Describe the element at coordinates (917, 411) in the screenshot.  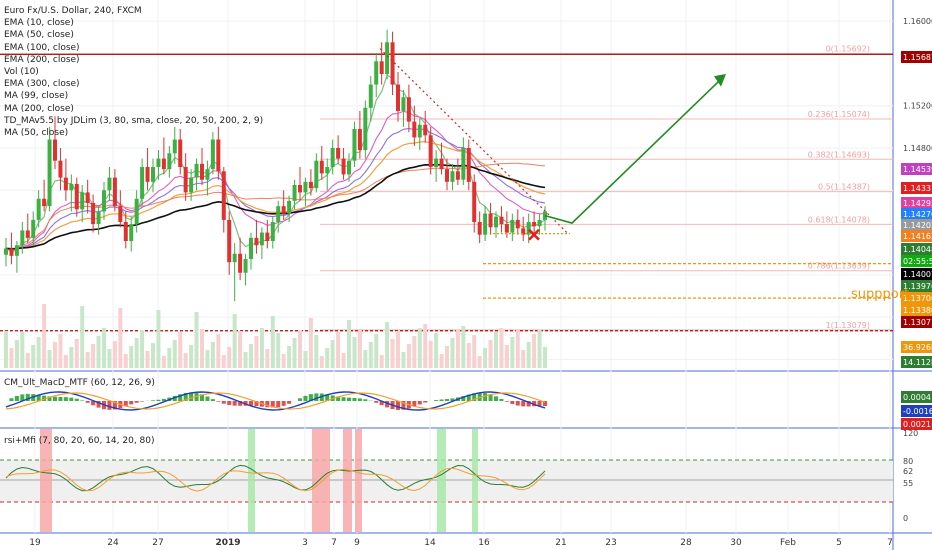
I see `macd-value-label: -0.0016` at that location.